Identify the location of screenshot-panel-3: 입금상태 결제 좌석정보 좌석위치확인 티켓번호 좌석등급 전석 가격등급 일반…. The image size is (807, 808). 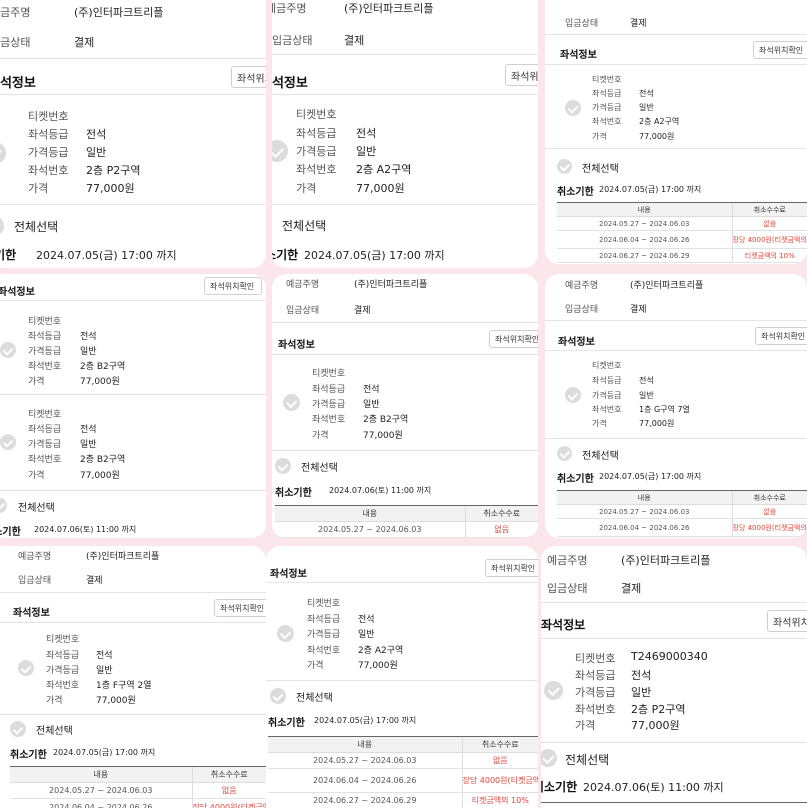
(676, 132).